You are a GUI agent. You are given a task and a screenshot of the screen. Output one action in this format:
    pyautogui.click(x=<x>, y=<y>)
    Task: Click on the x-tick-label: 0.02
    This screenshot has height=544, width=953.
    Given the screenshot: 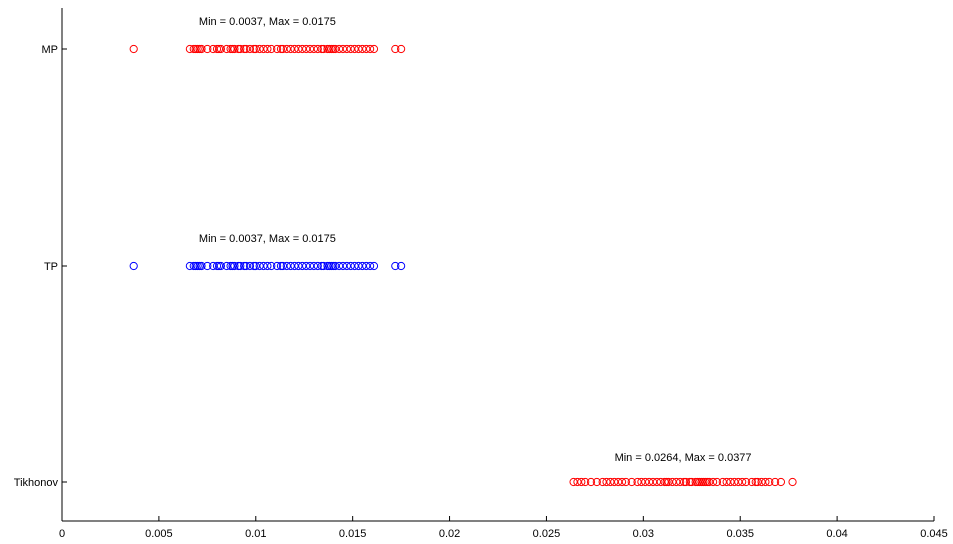 What is the action you would take?
    pyautogui.click(x=449, y=534)
    